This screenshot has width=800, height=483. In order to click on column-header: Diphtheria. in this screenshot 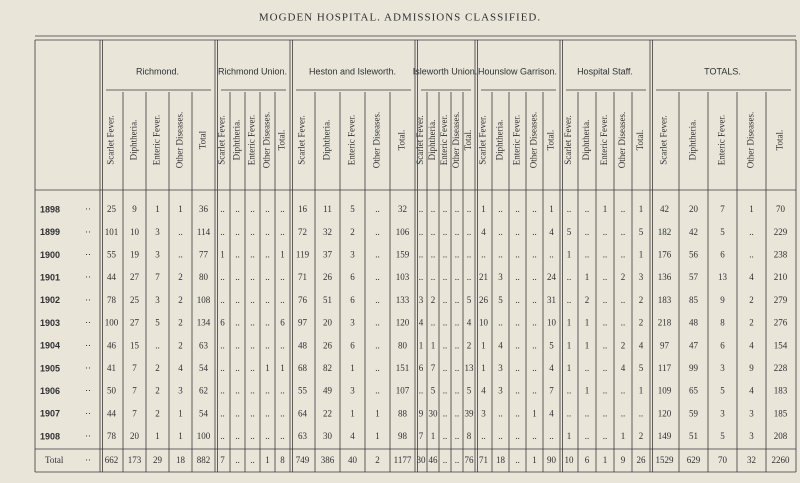, I will do `click(500, 140)`.